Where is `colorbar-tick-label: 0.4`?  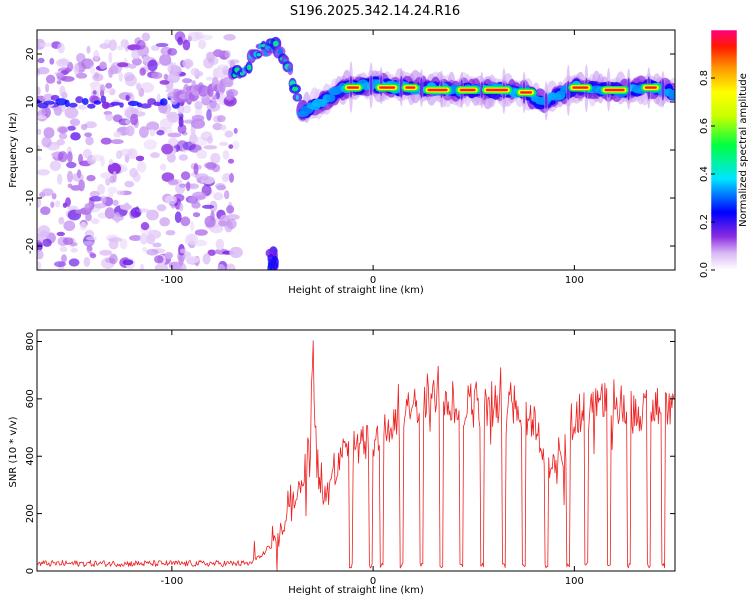 colorbar-tick-label: 0.4 is located at coordinates (704, 174).